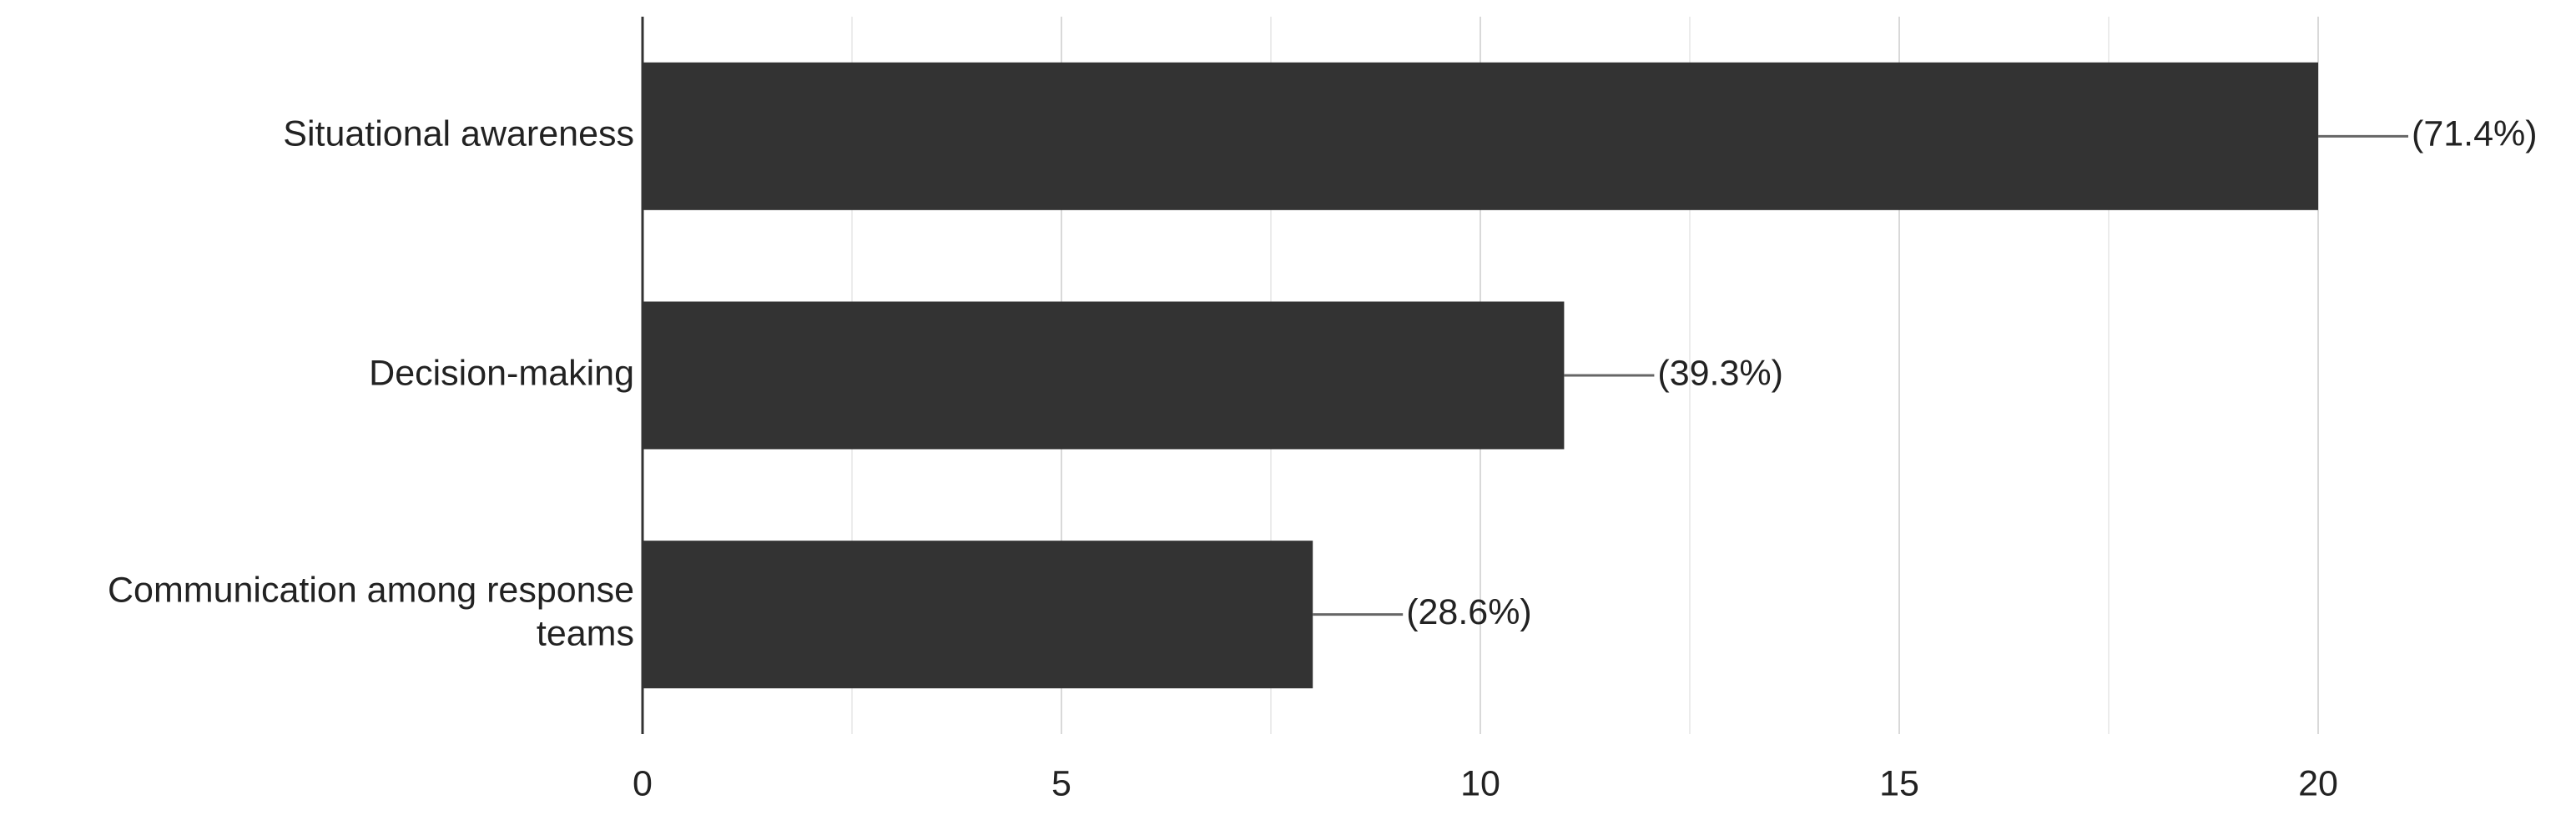  Describe the element at coordinates (1469, 612) in the screenshot. I see `data-label: (28.6%)` at that location.